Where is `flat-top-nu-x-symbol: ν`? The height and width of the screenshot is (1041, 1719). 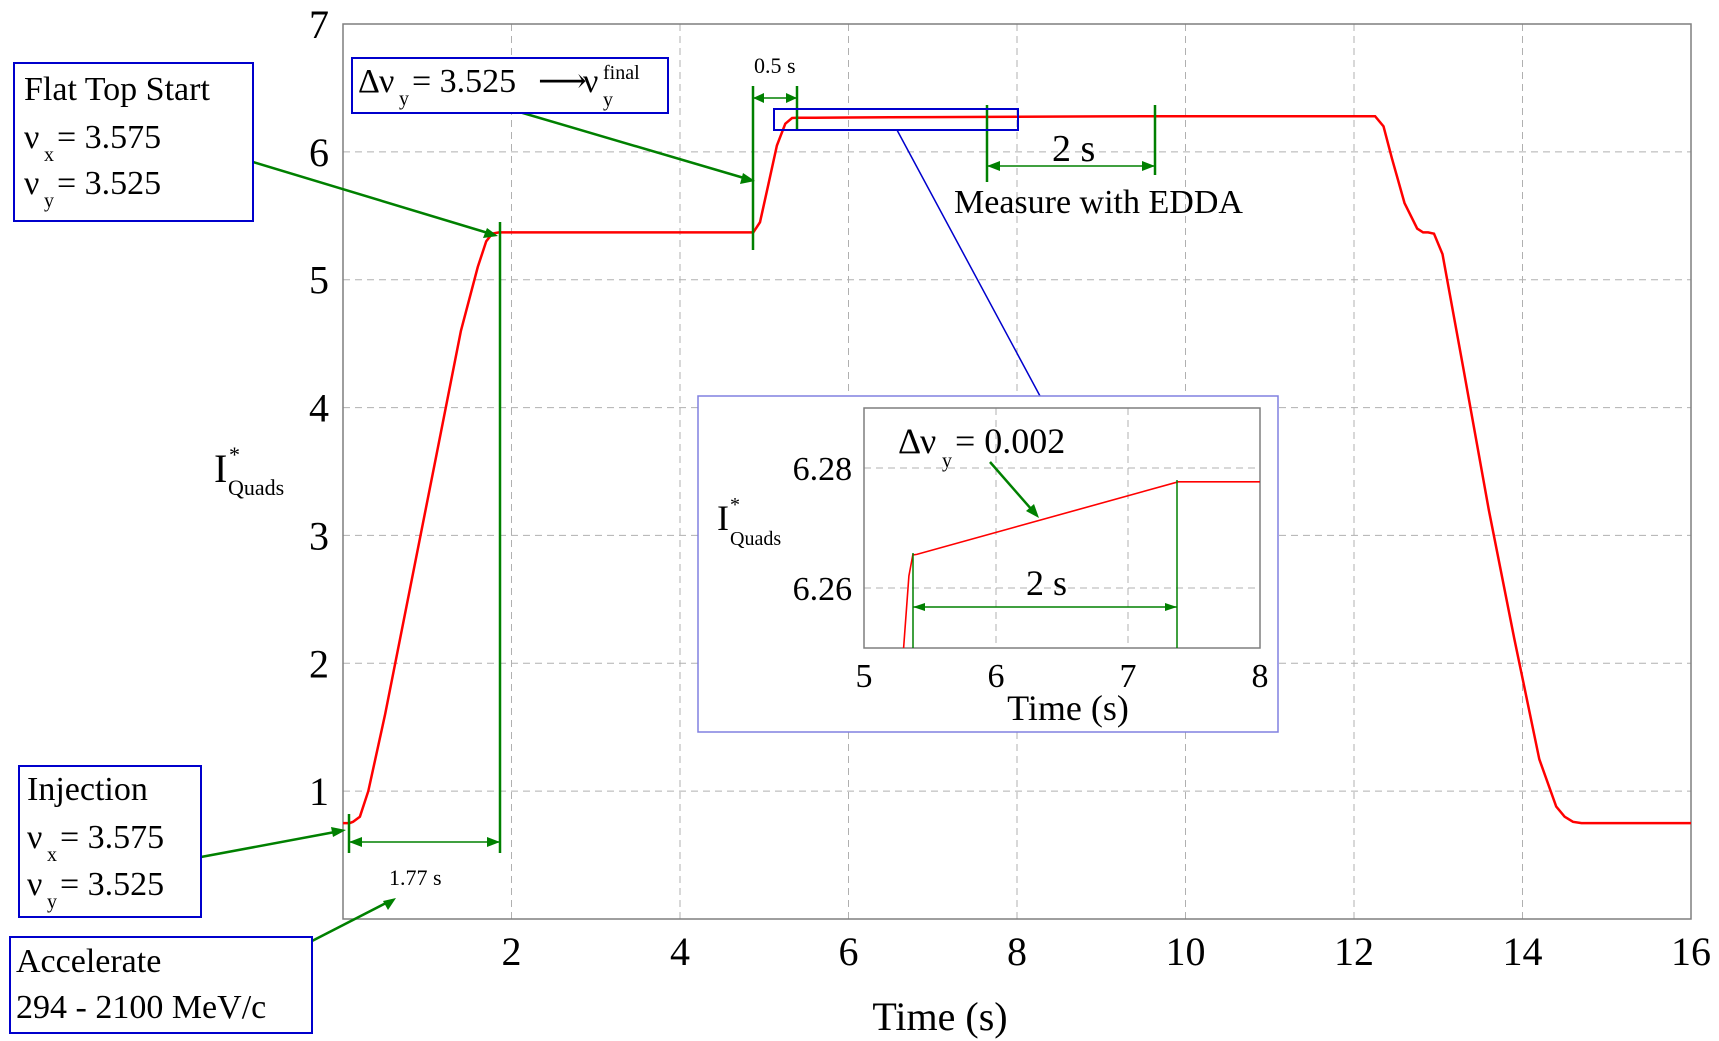
flat-top-nu-x-symbol: ν is located at coordinates (31, 137).